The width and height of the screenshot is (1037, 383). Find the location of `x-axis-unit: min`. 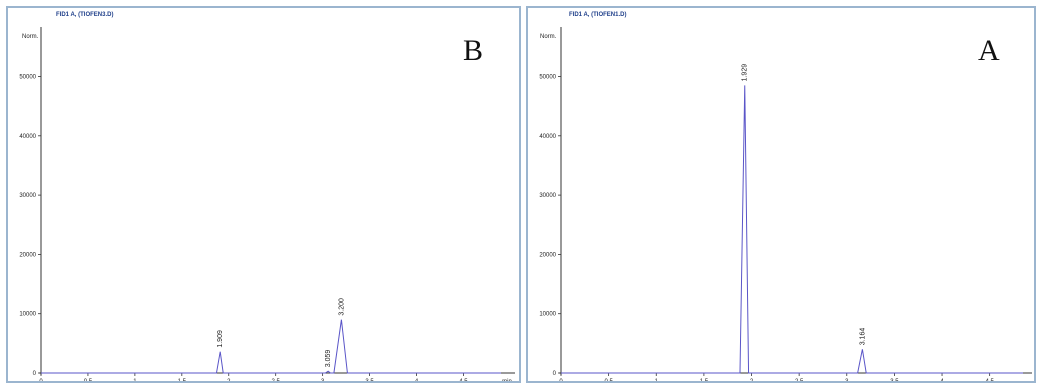

x-axis-unit: min is located at coordinates (507, 380).